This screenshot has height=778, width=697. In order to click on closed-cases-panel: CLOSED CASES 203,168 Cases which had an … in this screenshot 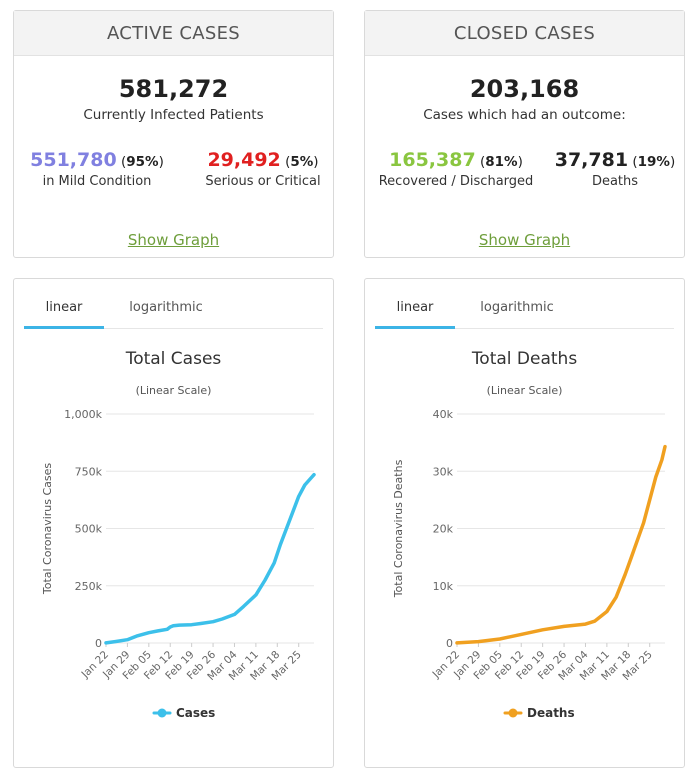, I will do `click(524, 134)`.